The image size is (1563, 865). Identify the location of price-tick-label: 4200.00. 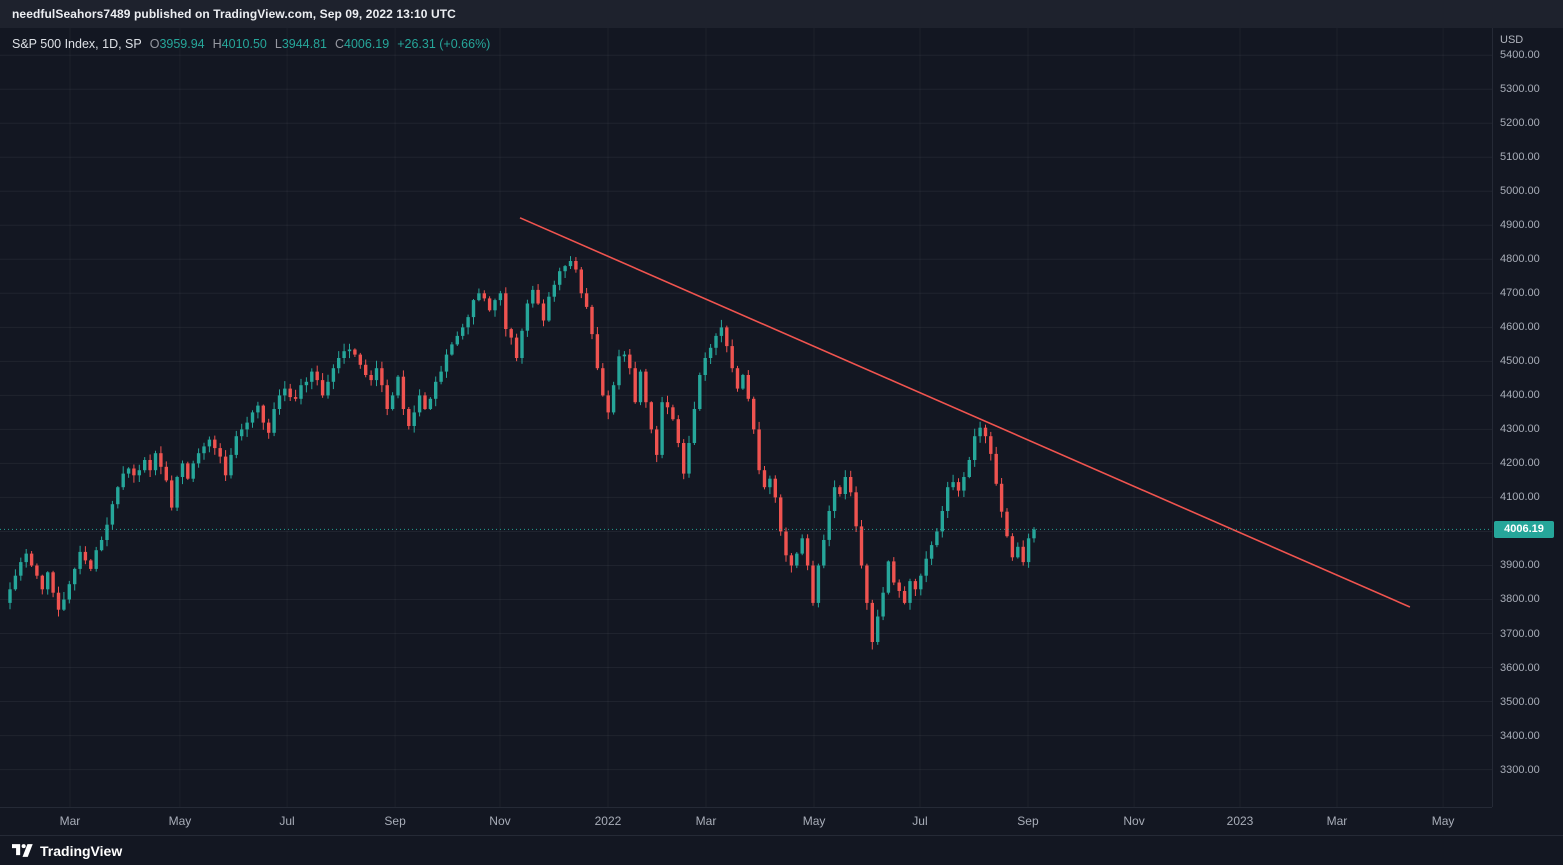
(1520, 463).